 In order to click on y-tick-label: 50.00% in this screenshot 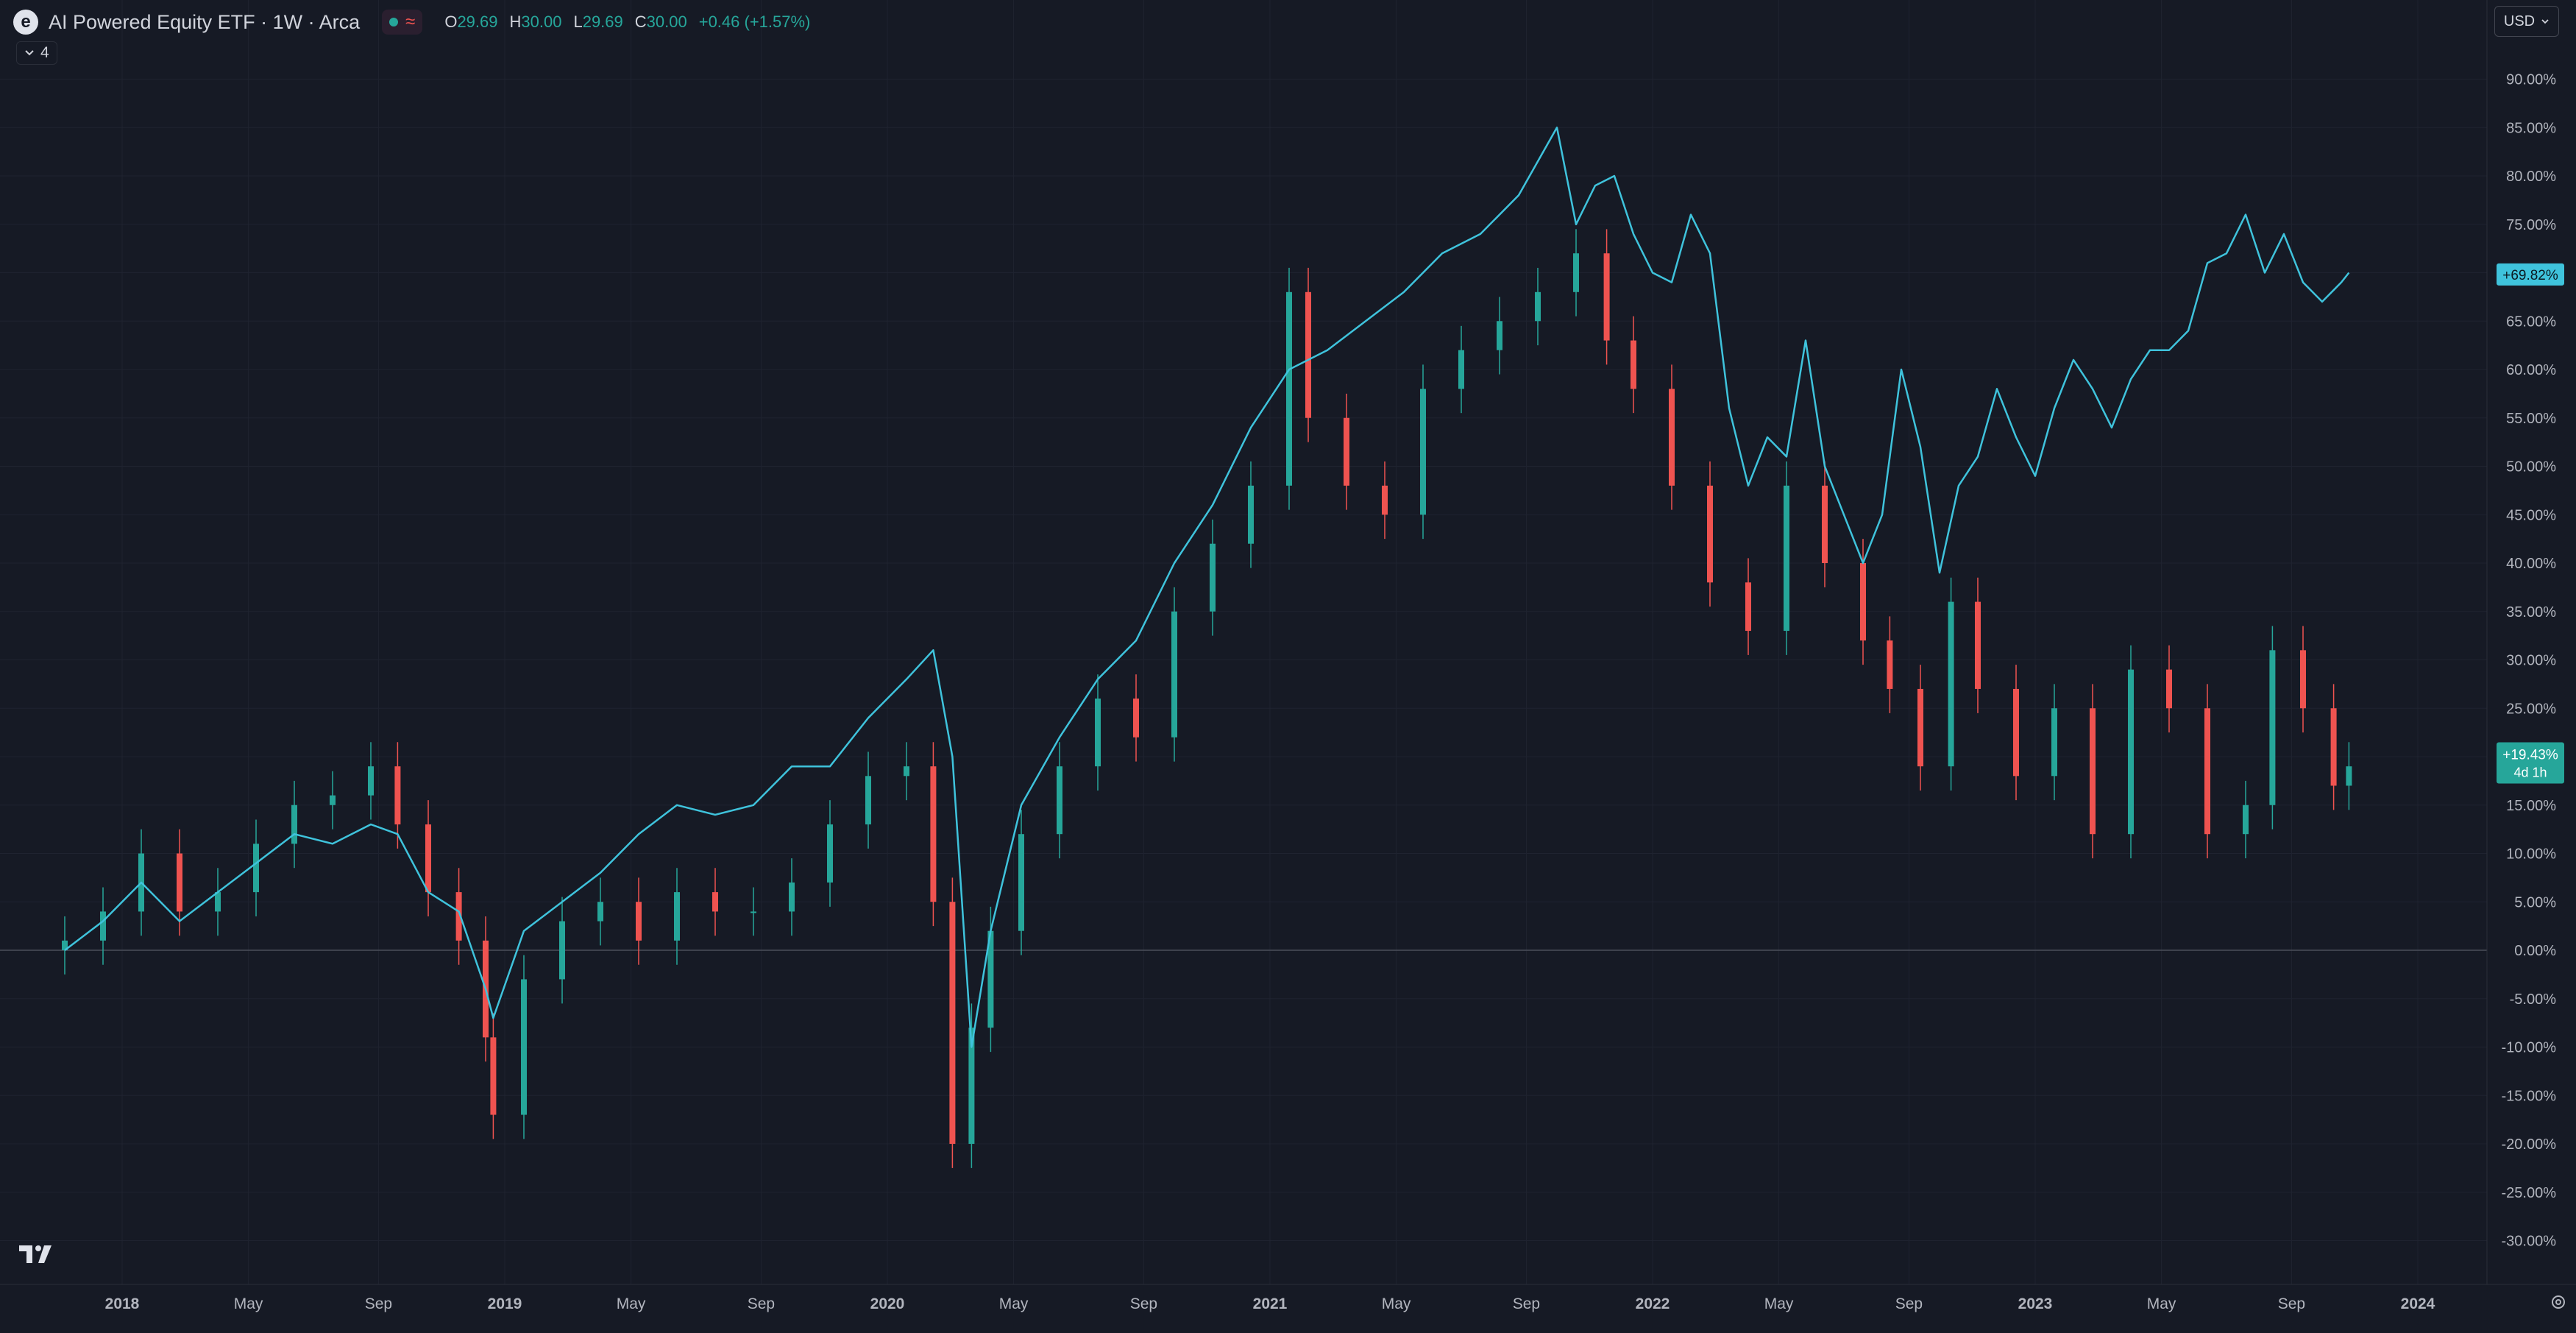, I will do `click(2531, 467)`.